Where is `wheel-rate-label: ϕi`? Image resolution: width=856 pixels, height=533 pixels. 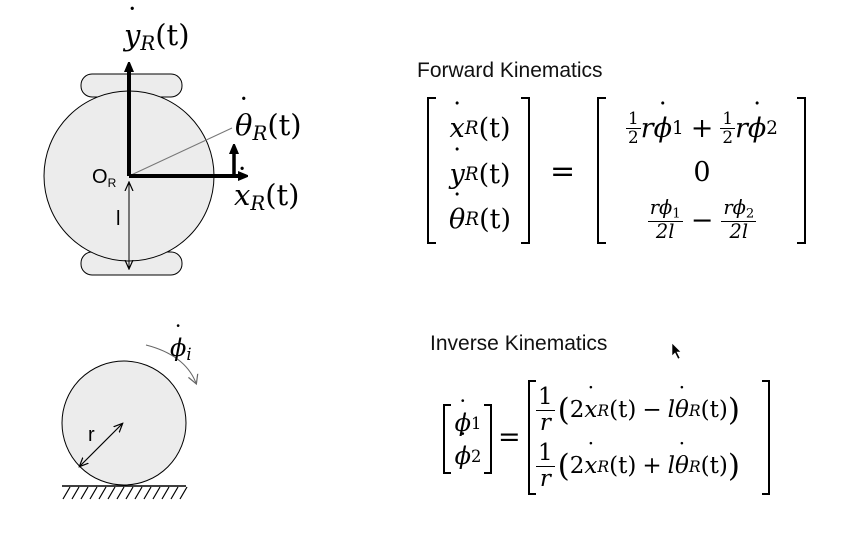 wheel-rate-label: ϕi is located at coordinates (181, 342).